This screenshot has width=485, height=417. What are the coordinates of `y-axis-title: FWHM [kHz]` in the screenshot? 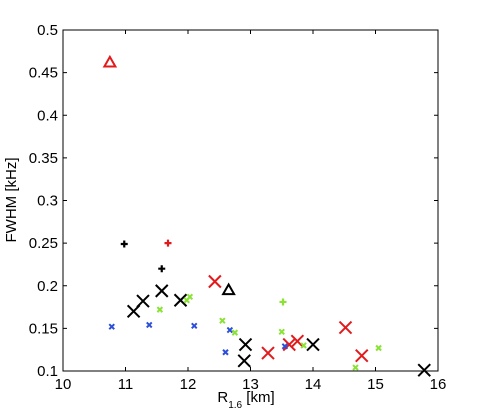 It's located at (11, 200).